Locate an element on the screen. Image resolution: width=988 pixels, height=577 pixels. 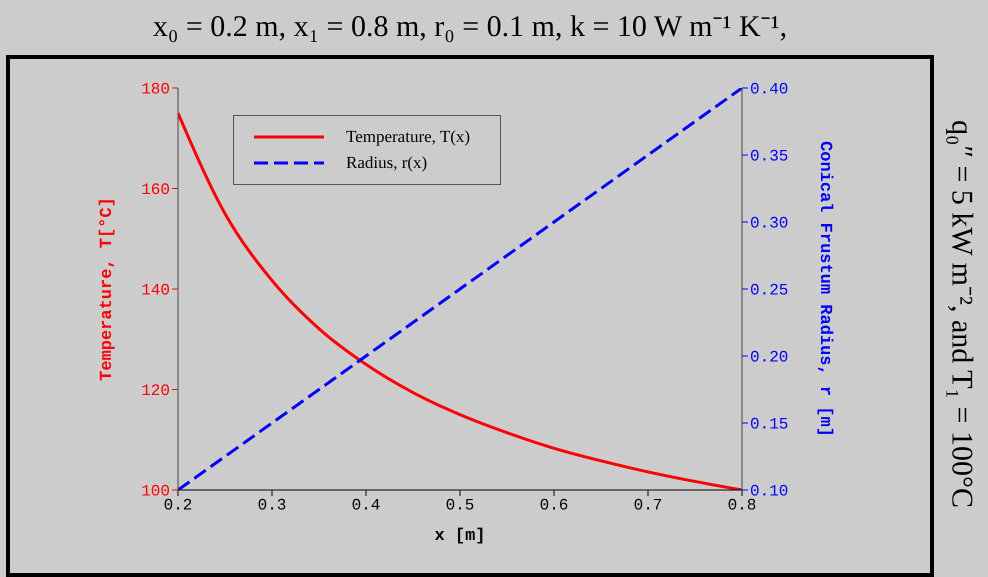
legend-label: Radius, r(x) is located at coordinates (387, 163).